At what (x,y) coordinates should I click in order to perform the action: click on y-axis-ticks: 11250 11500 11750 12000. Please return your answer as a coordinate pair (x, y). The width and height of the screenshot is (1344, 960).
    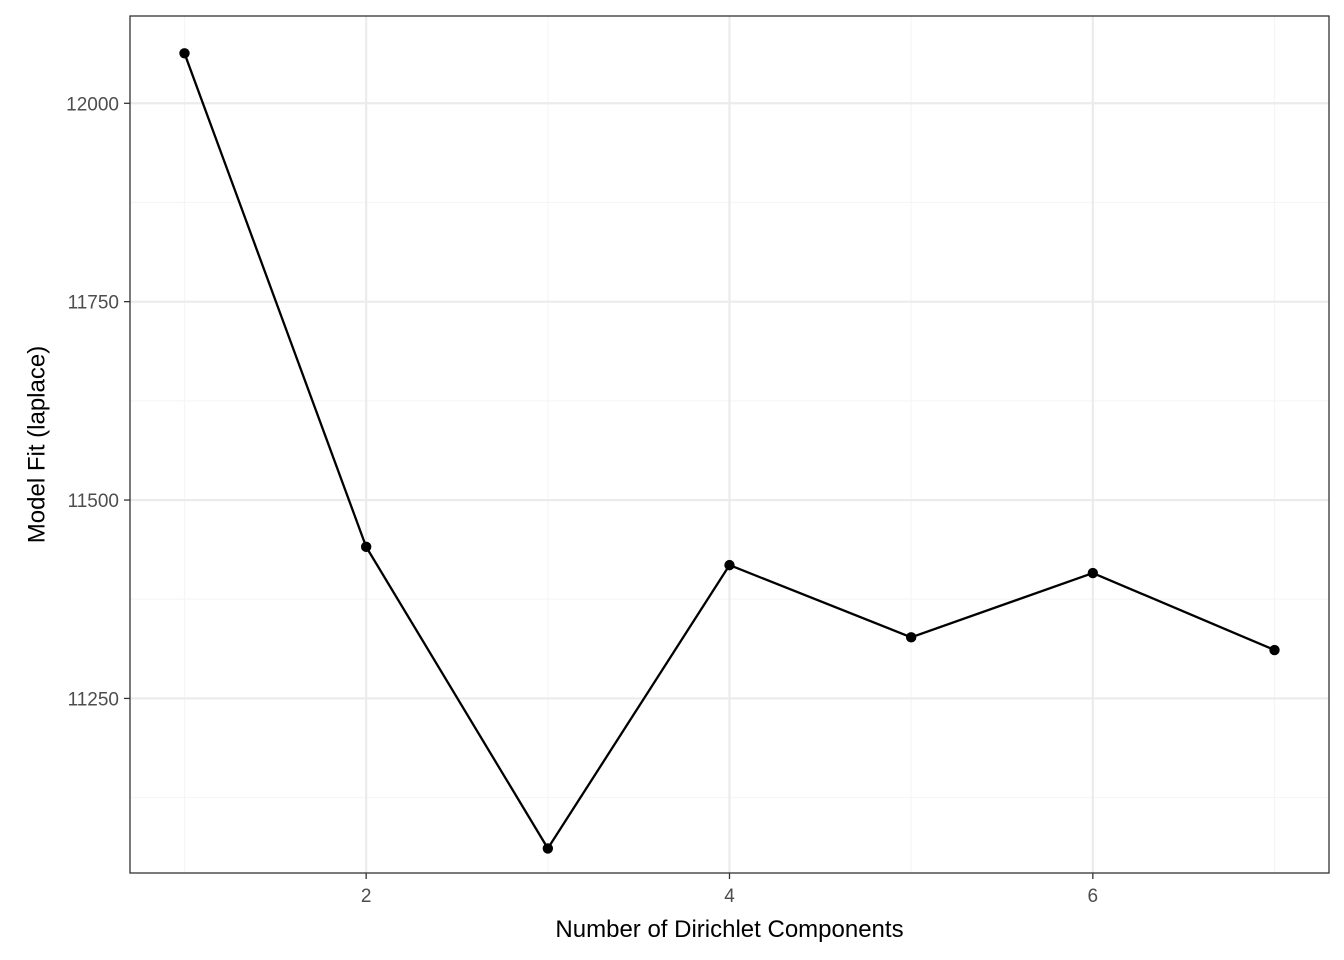
    Looking at the image, I should click on (98, 402).